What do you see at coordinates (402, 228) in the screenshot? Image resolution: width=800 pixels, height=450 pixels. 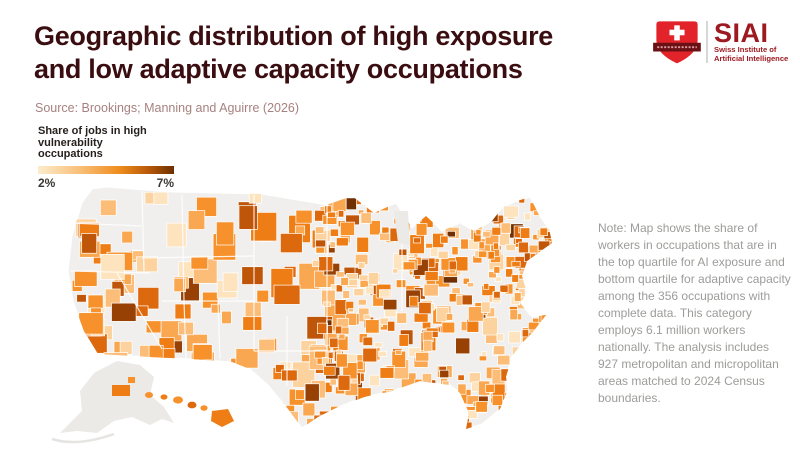 I see `lake-michigan` at bounding box center [402, 228].